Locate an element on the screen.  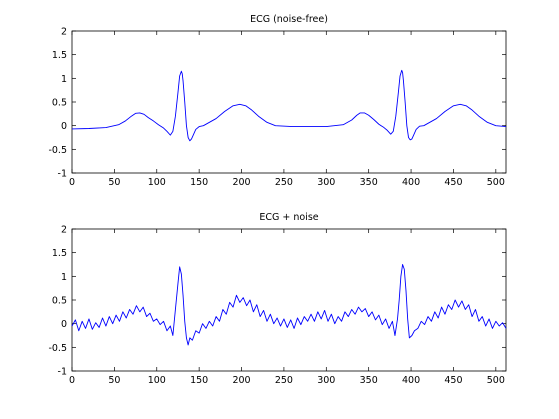
series-line is located at coordinates (289, 105).